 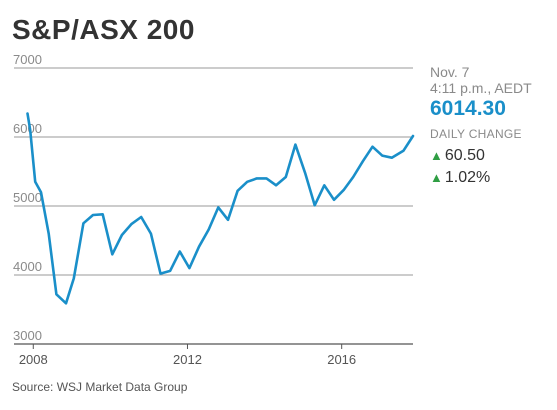 What do you see at coordinates (468, 108) in the screenshot?
I see `quote-value: 6014.30` at bounding box center [468, 108].